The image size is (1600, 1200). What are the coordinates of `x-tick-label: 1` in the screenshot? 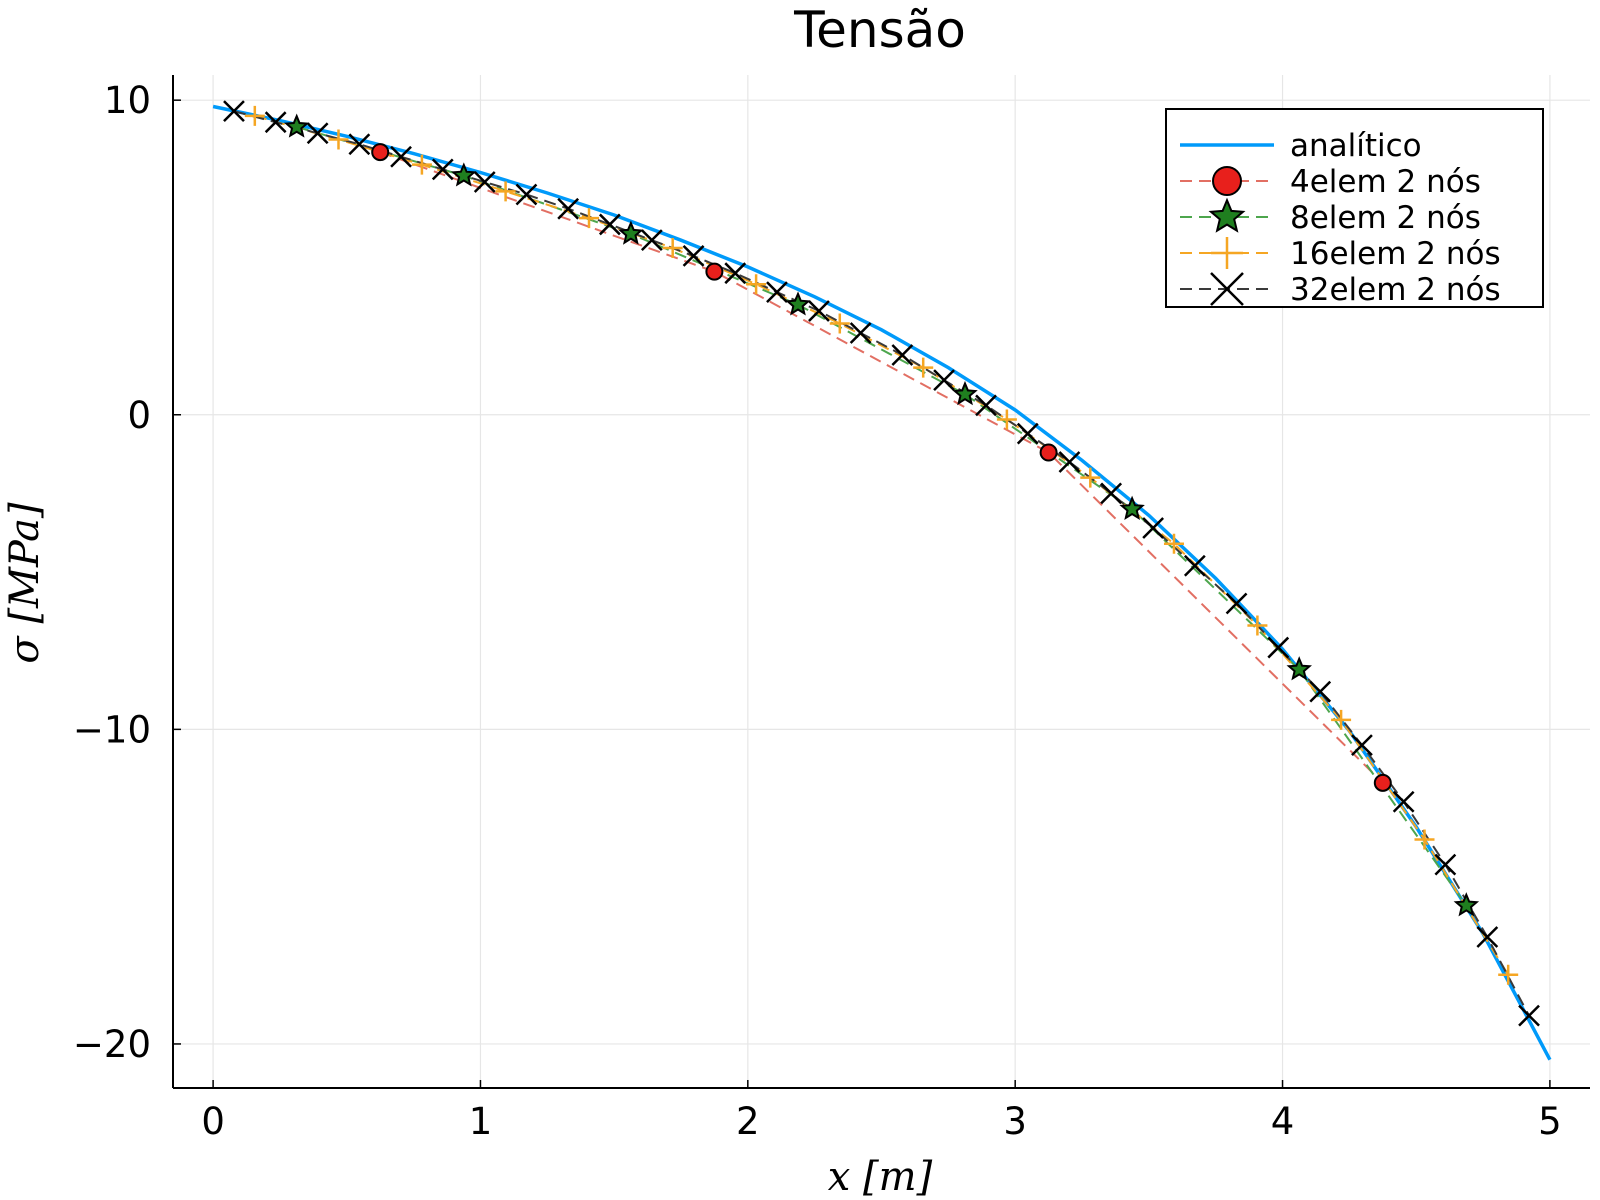 It's located at (481, 1121).